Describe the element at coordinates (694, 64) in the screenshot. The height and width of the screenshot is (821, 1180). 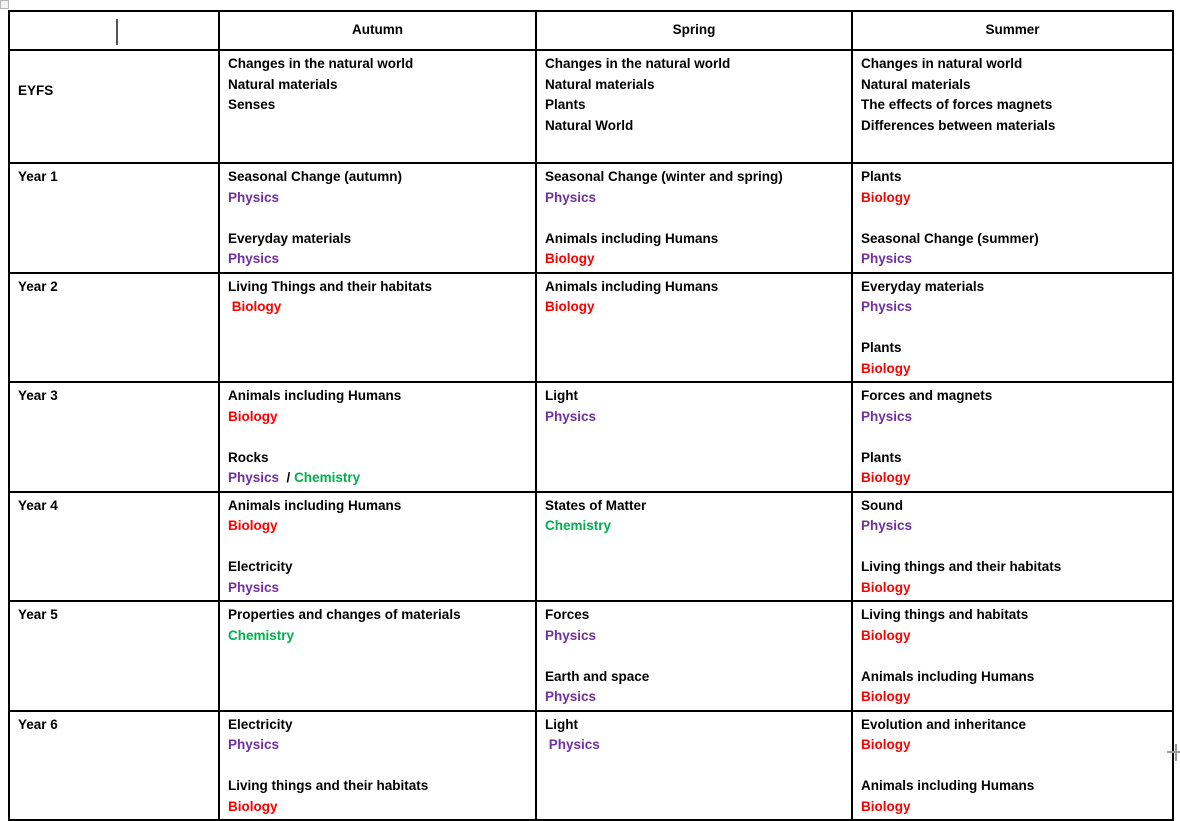
I see `topic-line: Changes in the natural world` at that location.